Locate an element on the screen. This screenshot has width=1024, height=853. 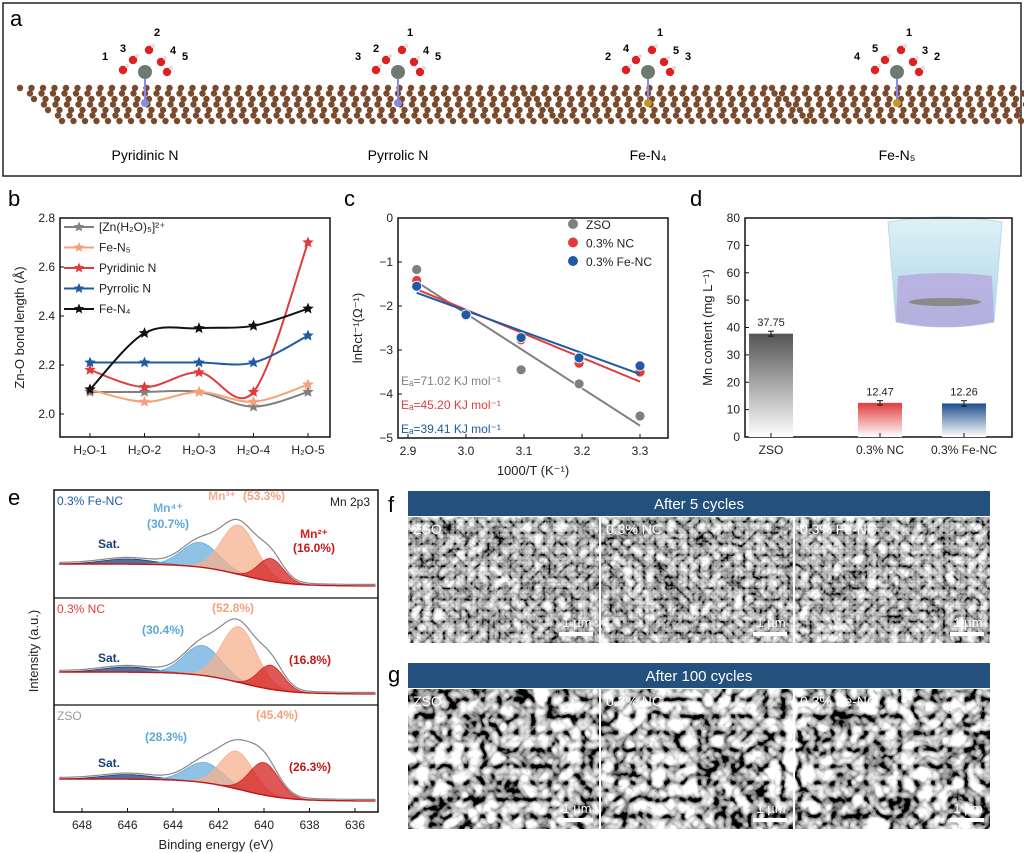
peak-percent-label: (45.4%) is located at coordinates (277, 715).